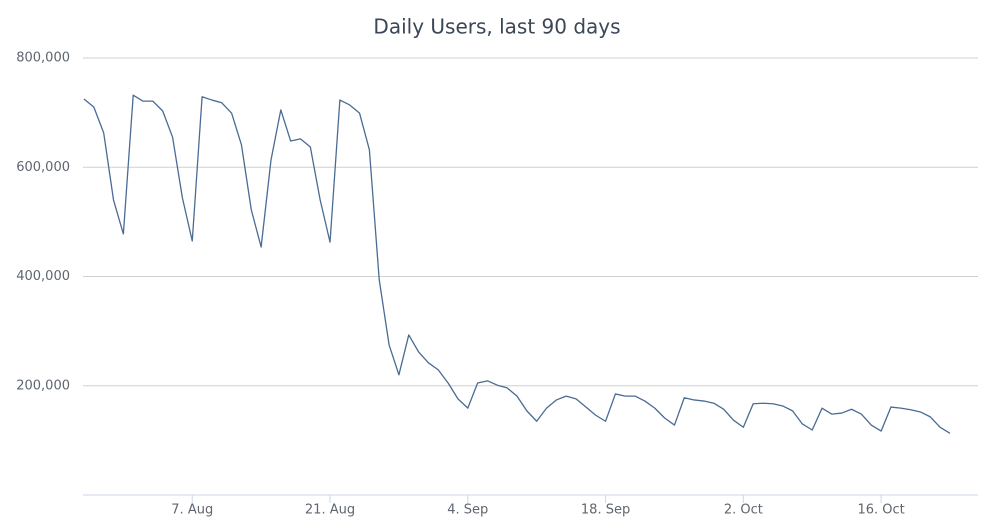  Describe the element at coordinates (43, 58) in the screenshot. I see `y-tick-label: 800,000` at that location.